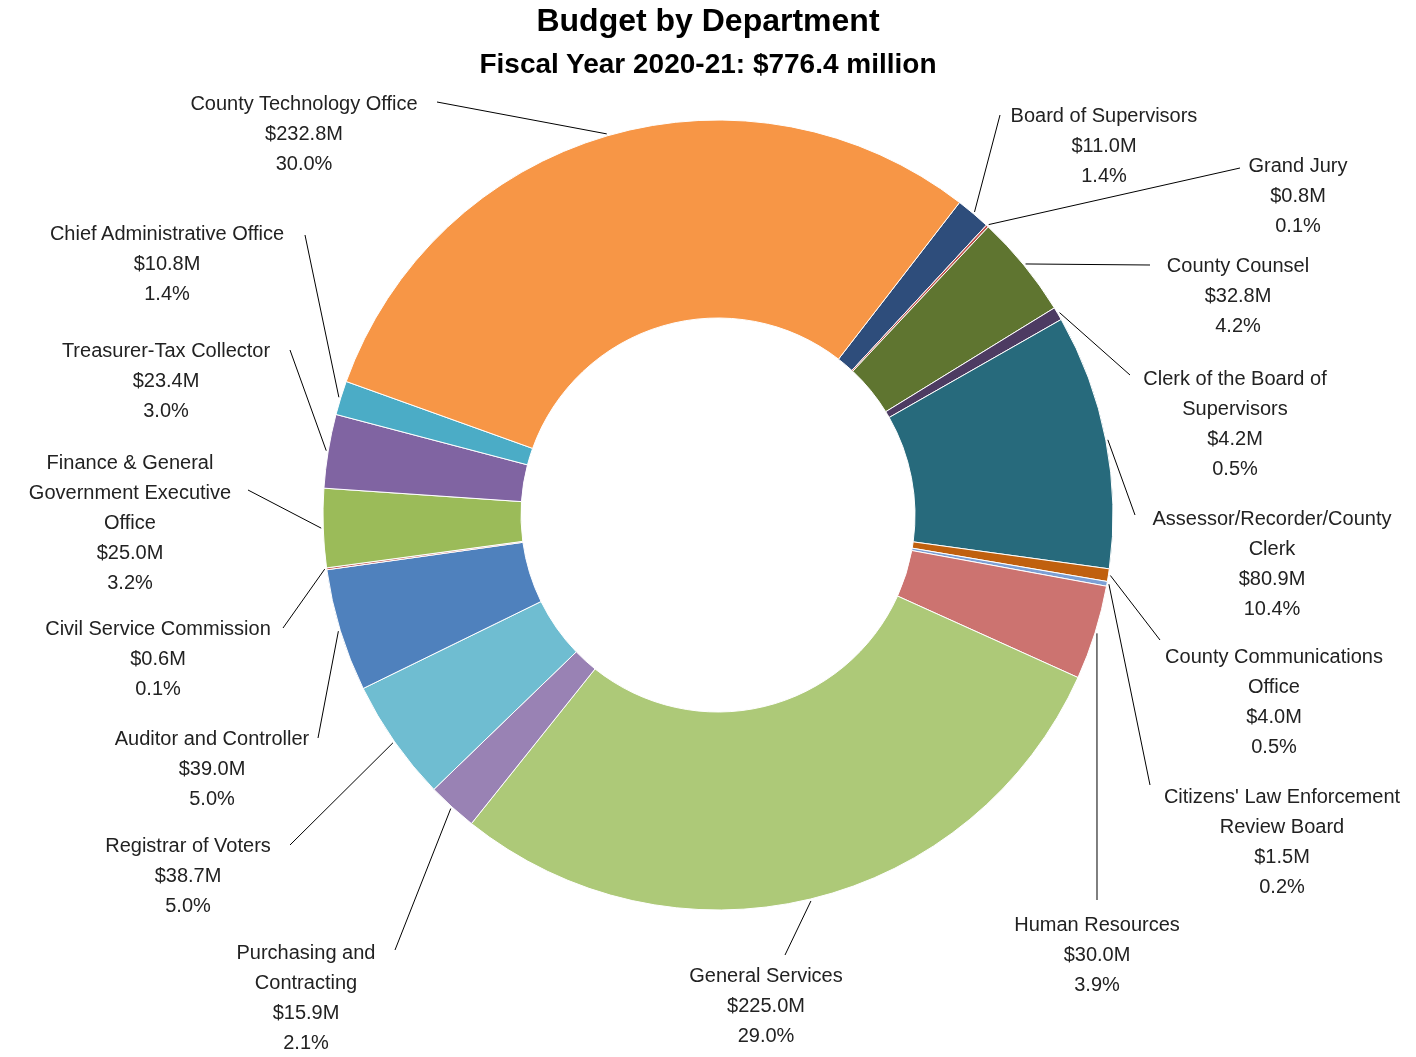 The width and height of the screenshot is (1416, 1057). I want to click on slice-label: Civil Service Commission, so click(158, 628).